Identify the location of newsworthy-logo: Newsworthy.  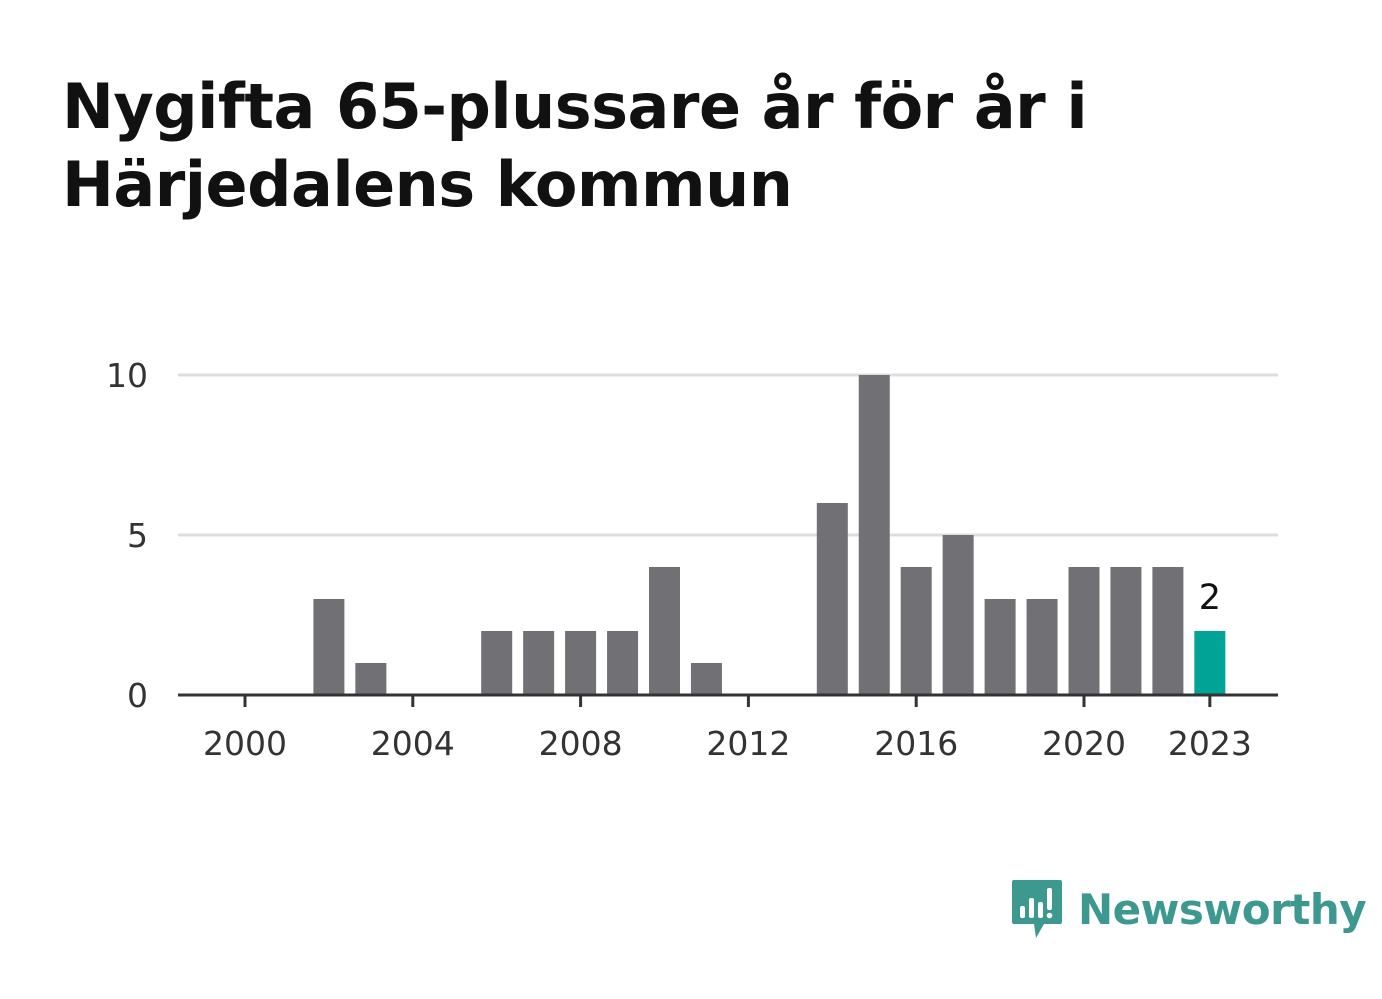
(1188, 909).